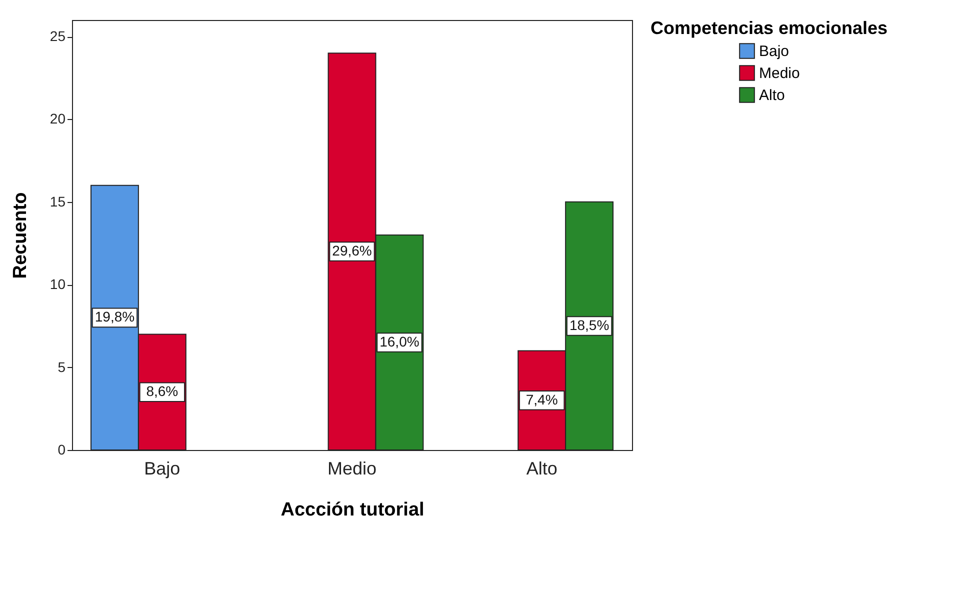 This screenshot has height=609, width=966. I want to click on y-tick-label: 10, so click(58, 284).